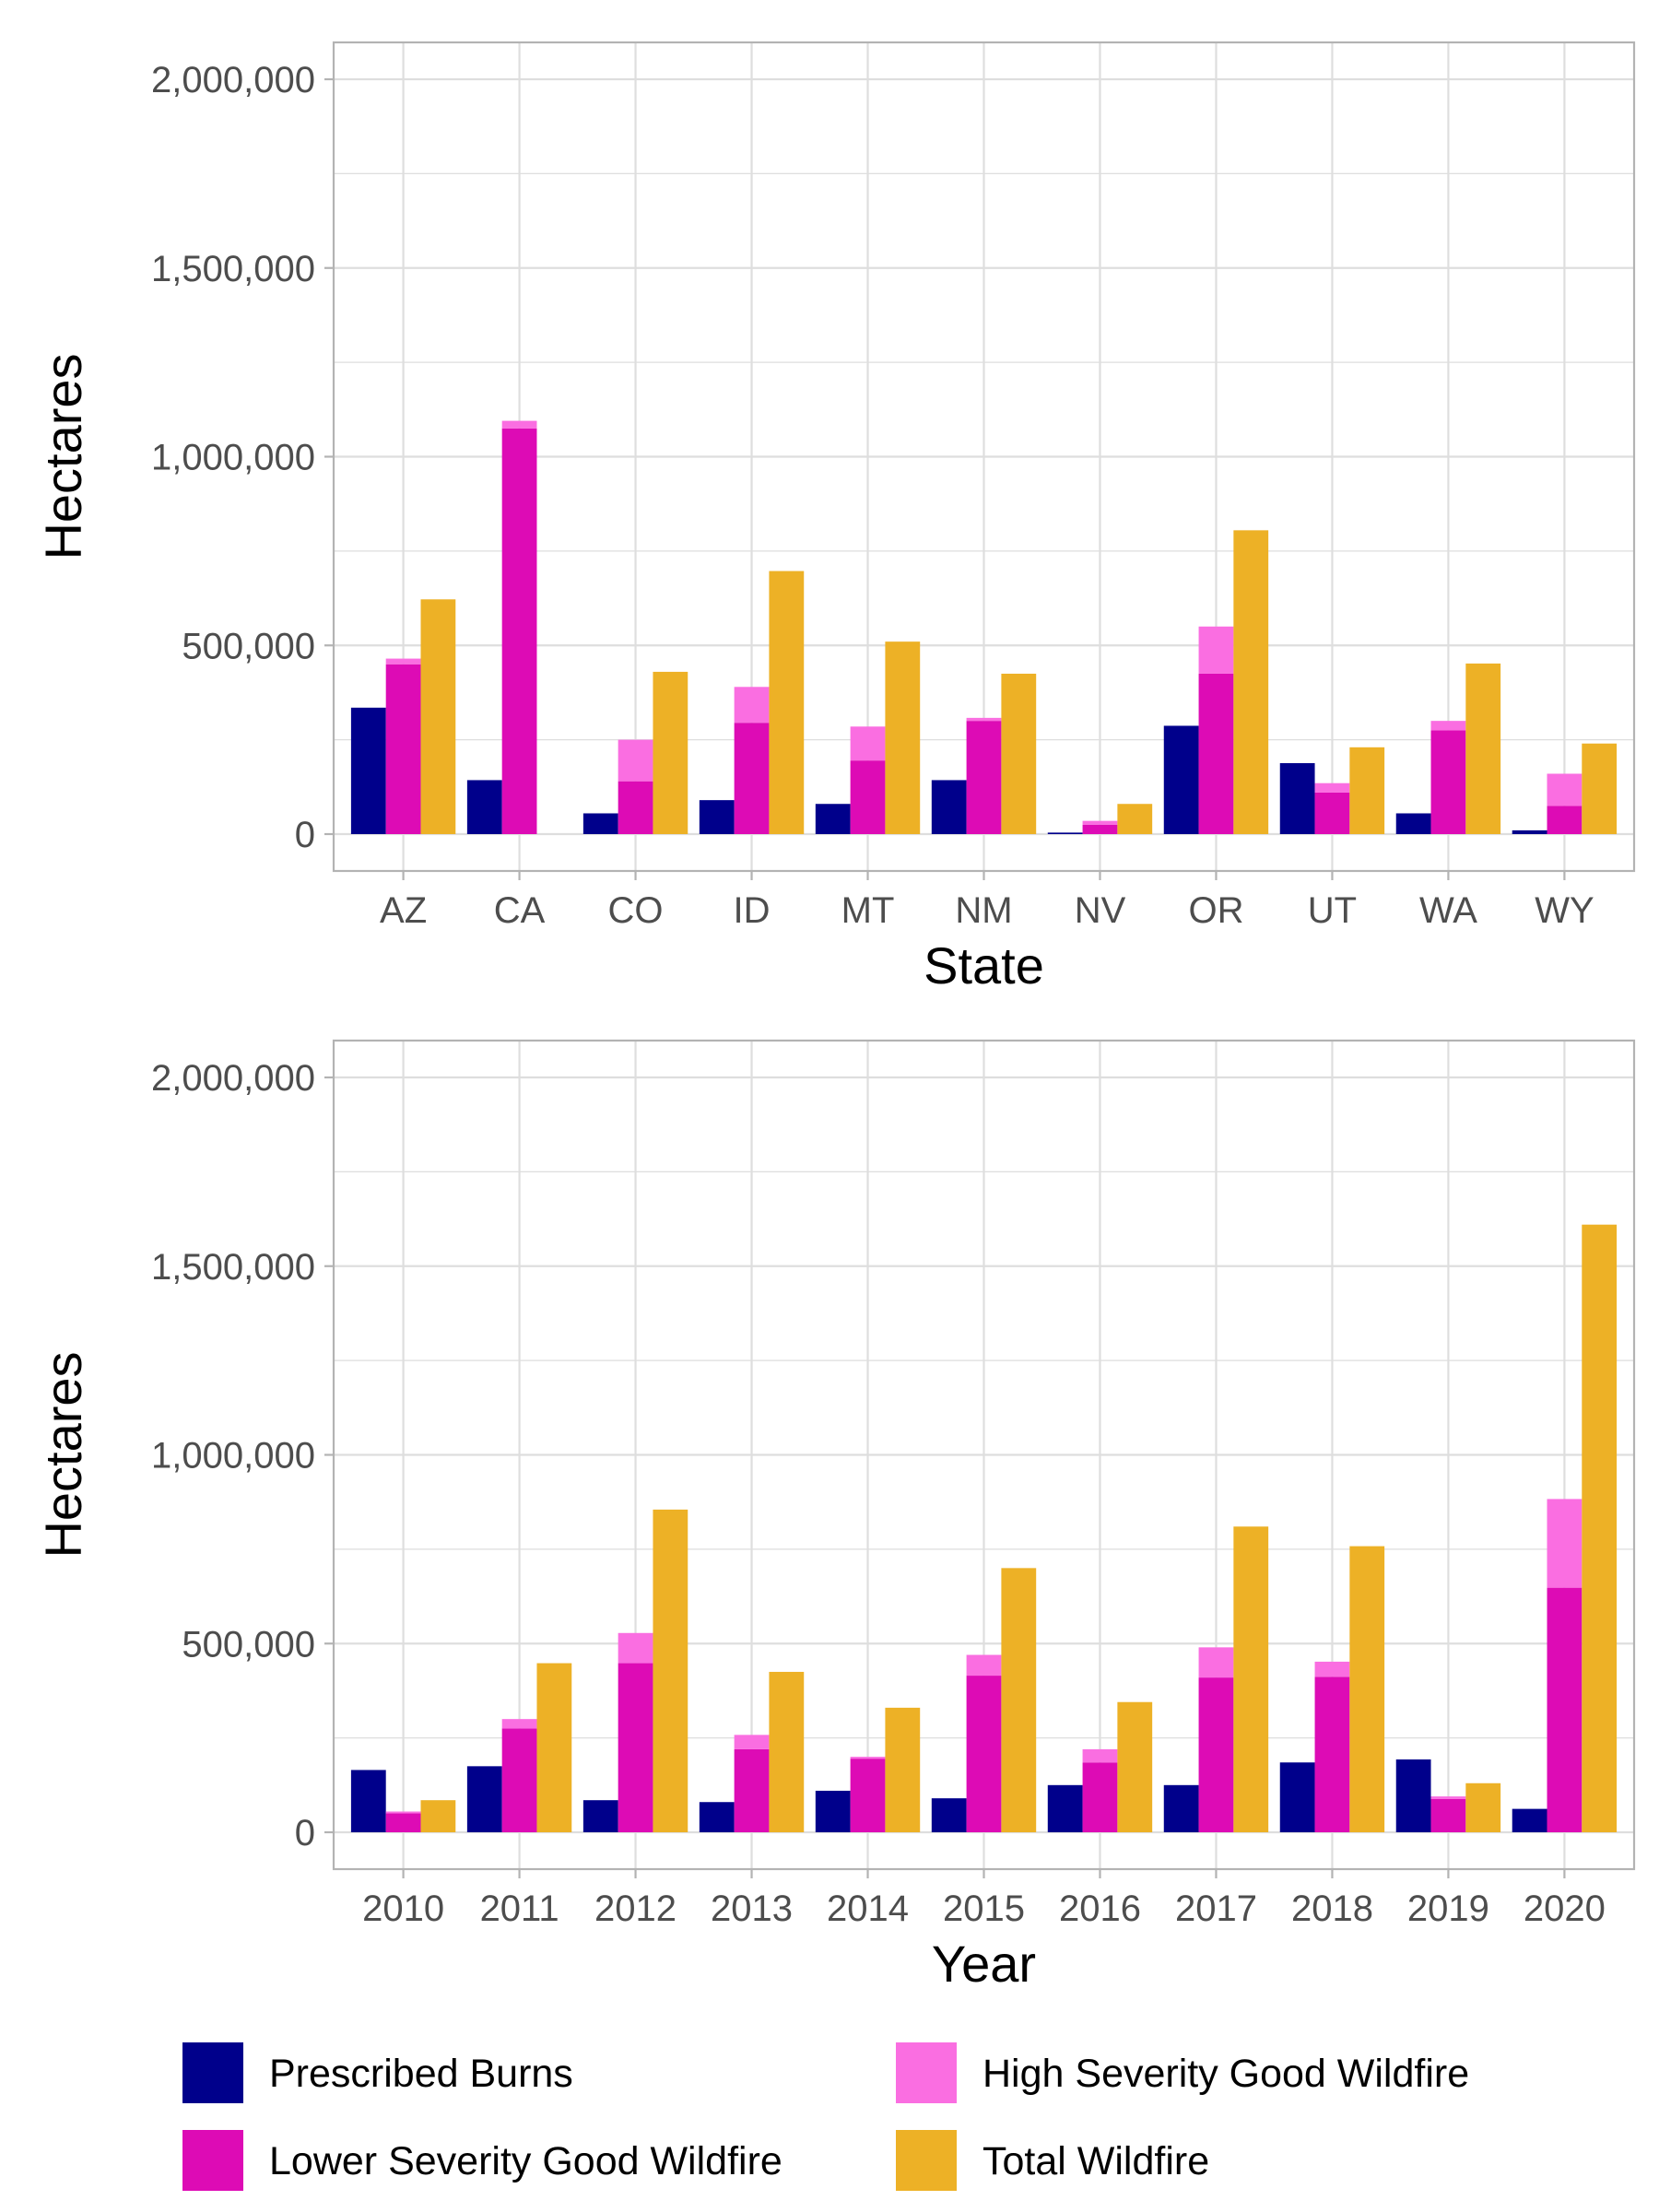 This screenshot has height=2212, width=1659. I want to click on x-tick-label: 2019, so click(1448, 1908).